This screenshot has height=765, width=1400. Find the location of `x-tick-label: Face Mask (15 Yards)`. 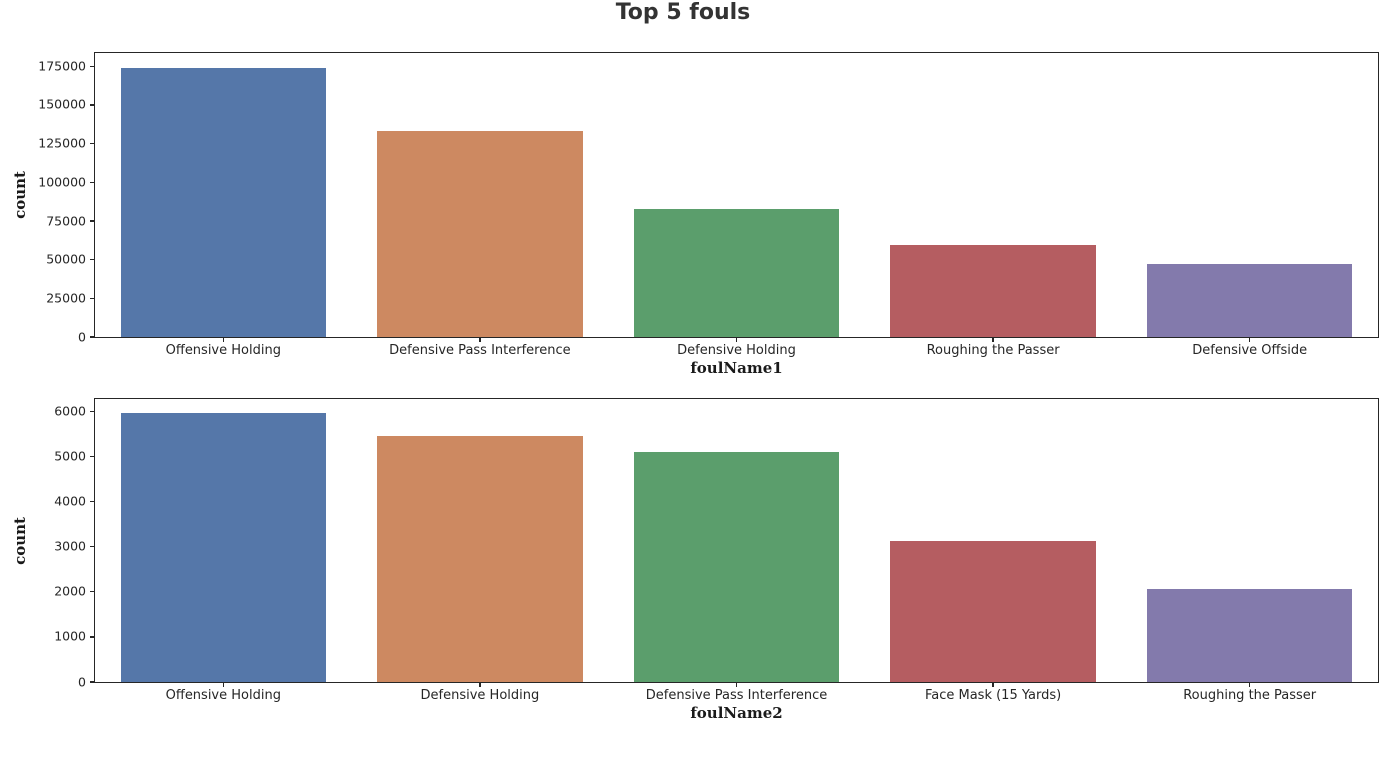

x-tick-label: Face Mask (15 Yards) is located at coordinates (993, 695).